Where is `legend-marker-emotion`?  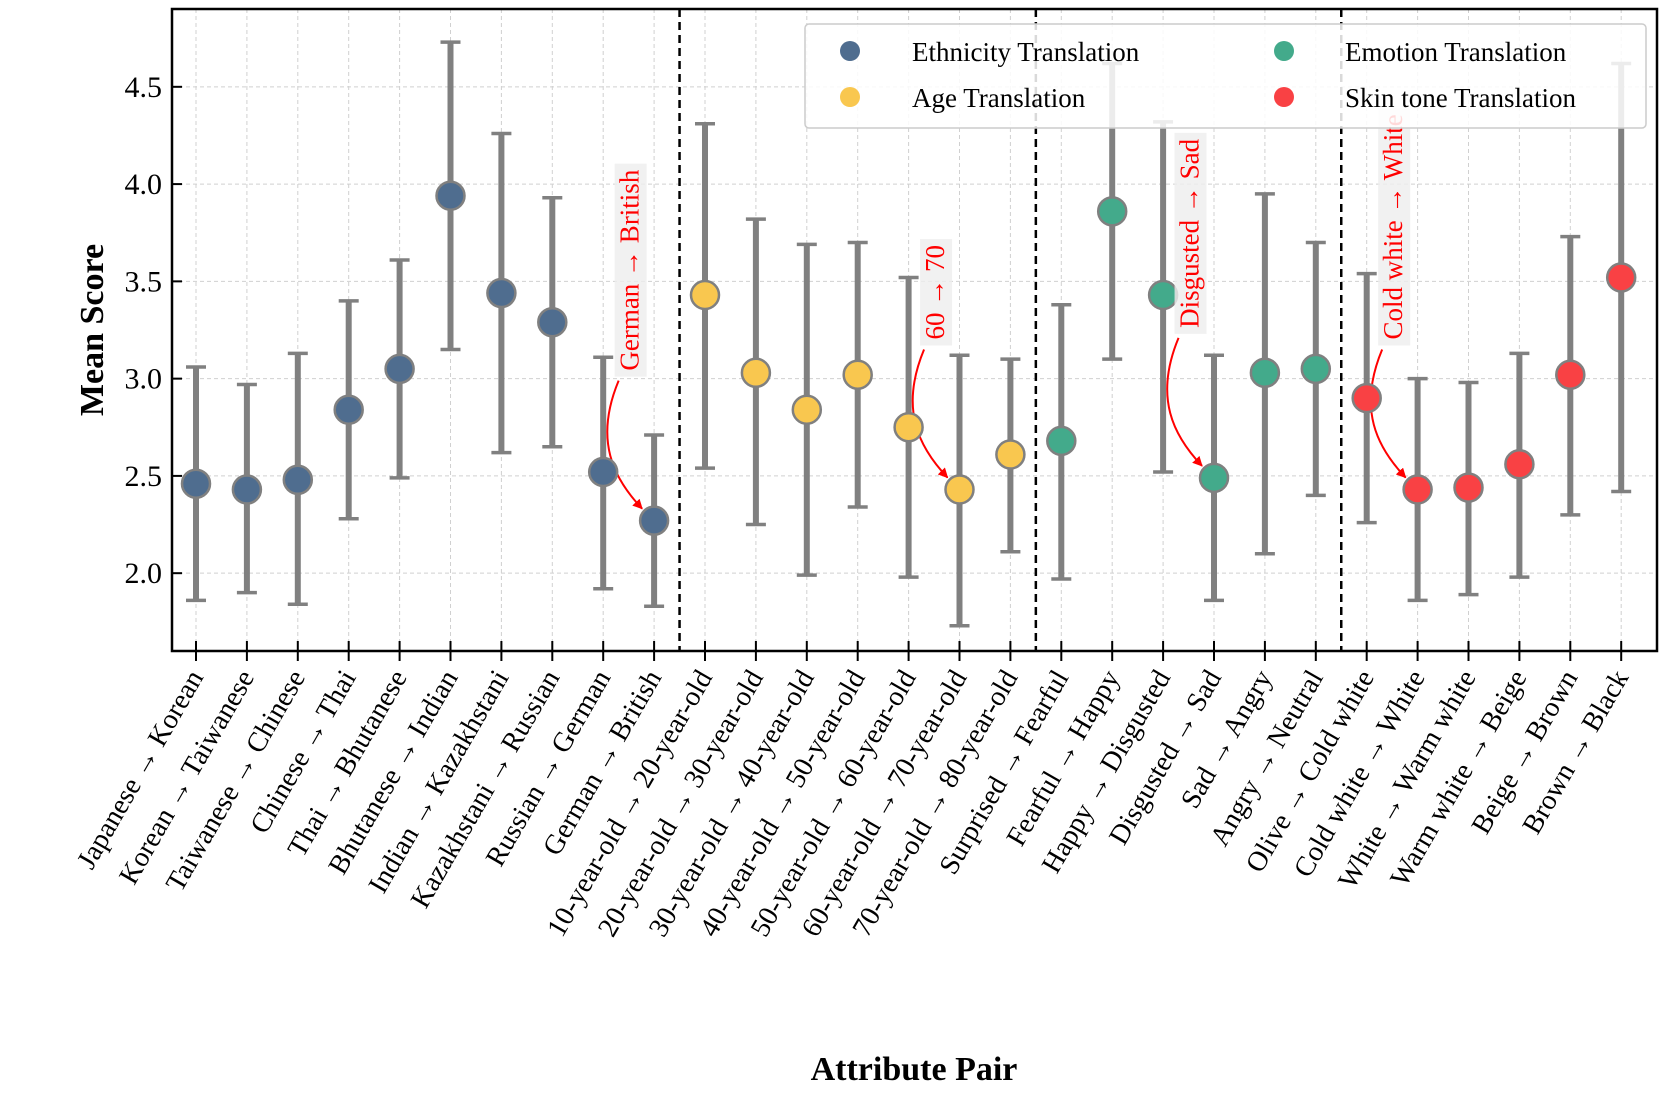
legend-marker-emotion is located at coordinates (1284, 51).